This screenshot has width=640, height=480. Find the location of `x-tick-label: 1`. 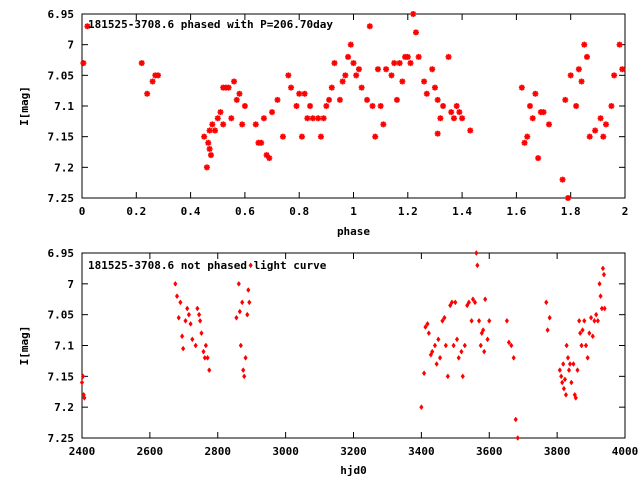

x-tick-label: 1 is located at coordinates (353, 211).